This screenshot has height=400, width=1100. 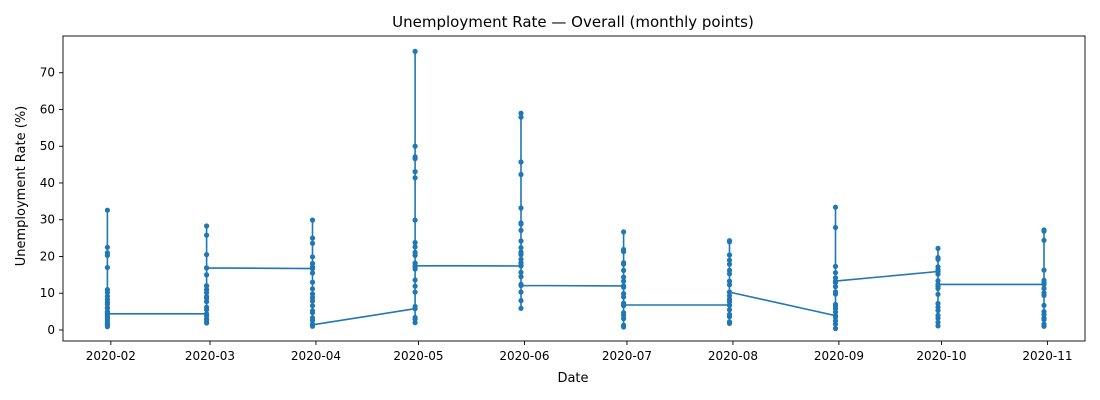 What do you see at coordinates (1047, 356) in the screenshot?
I see `x-tick-label: 2020-11` at bounding box center [1047, 356].